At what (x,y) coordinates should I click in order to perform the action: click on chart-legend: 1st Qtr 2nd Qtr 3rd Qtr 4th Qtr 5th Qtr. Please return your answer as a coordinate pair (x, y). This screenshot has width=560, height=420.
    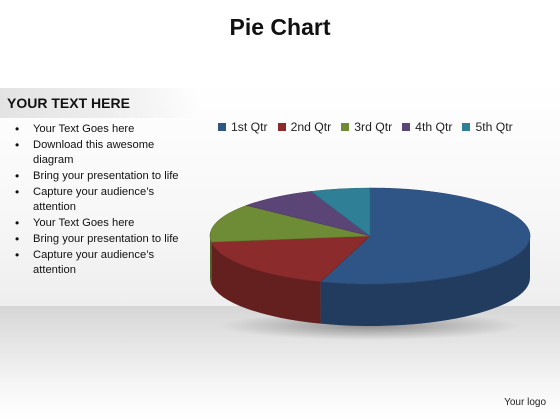
    Looking at the image, I should click on (383, 127).